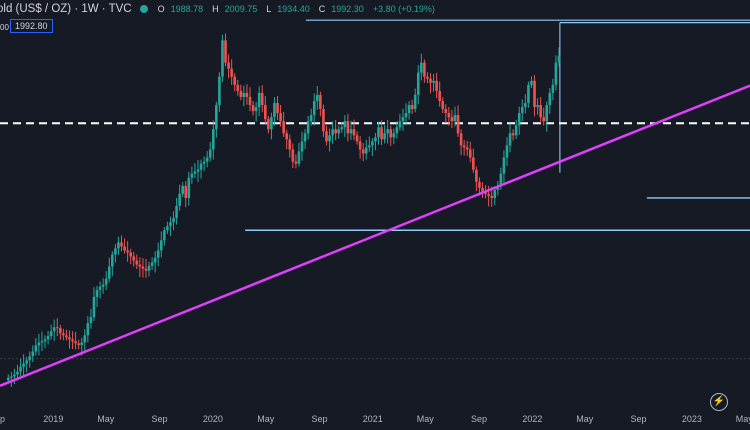 The image size is (750, 430). Describe the element at coordinates (322, 9) in the screenshot. I see `close-key: C` at that location.